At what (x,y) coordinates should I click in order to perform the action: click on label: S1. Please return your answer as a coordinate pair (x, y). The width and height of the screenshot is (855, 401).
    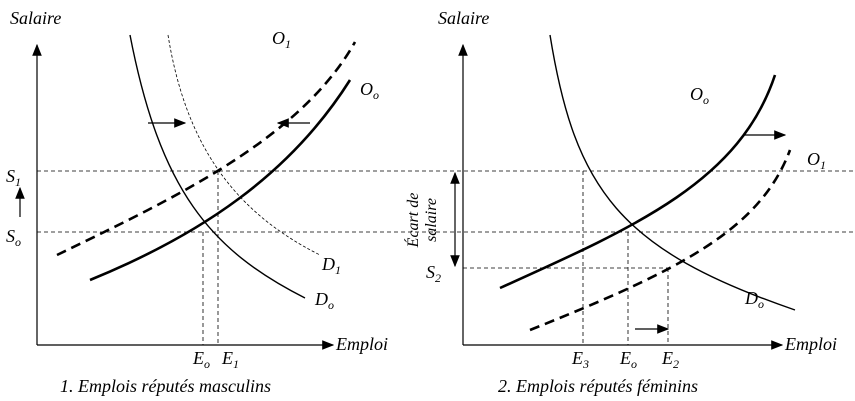
    Looking at the image, I should click on (13, 177).